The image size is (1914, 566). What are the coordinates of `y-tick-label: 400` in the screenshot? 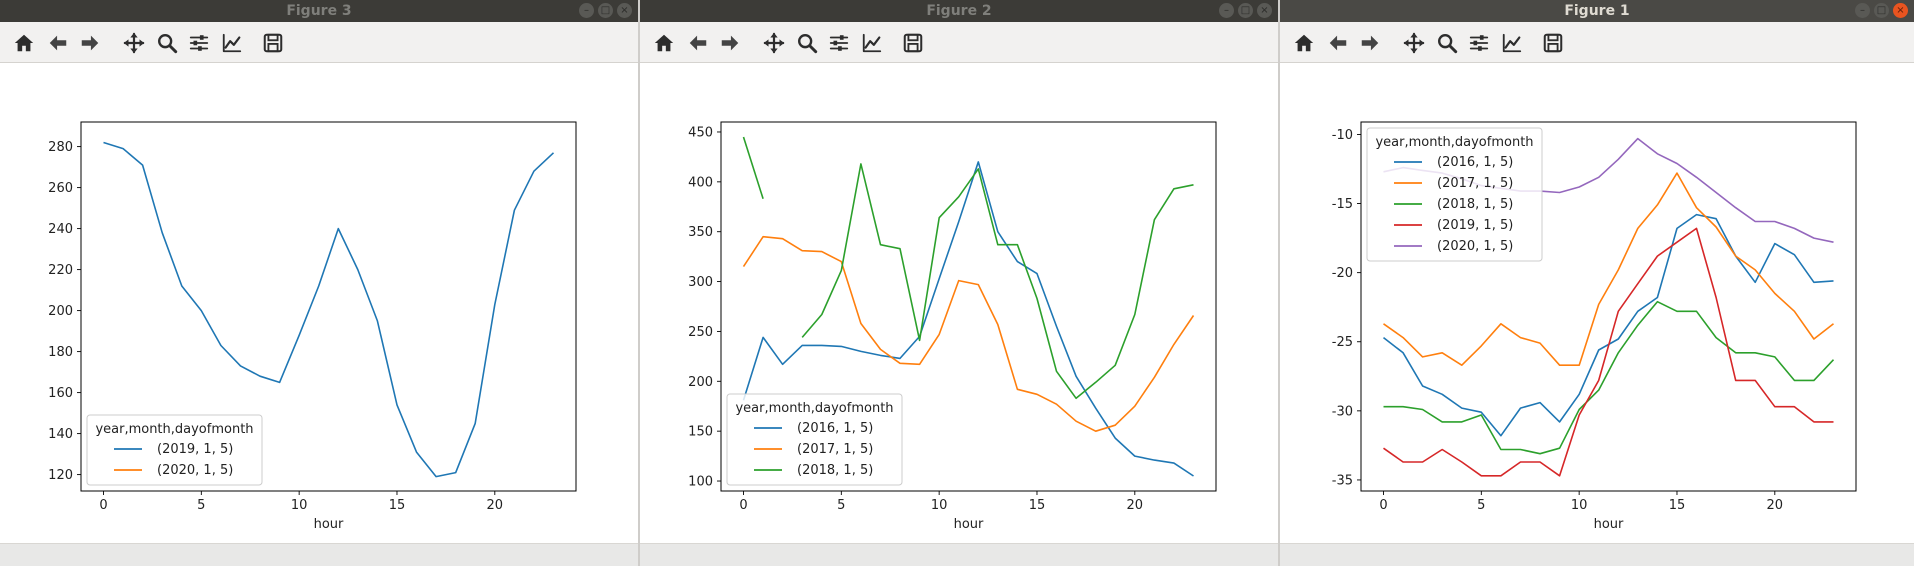 It's located at (700, 182).